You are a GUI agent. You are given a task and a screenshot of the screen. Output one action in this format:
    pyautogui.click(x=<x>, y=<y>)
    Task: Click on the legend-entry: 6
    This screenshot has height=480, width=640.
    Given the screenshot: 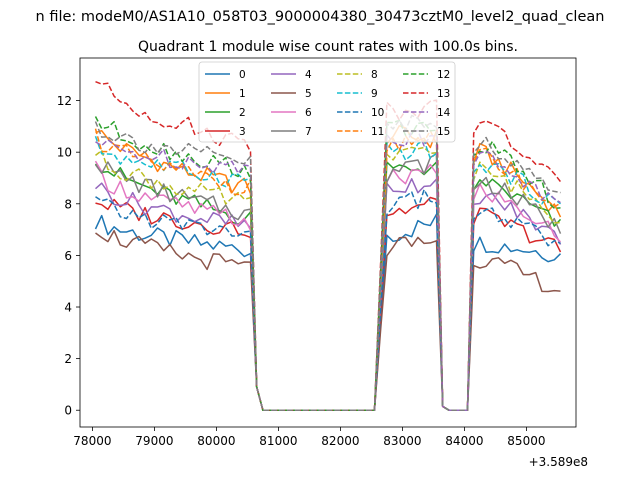 What is the action you would take?
    pyautogui.click(x=291, y=113)
    